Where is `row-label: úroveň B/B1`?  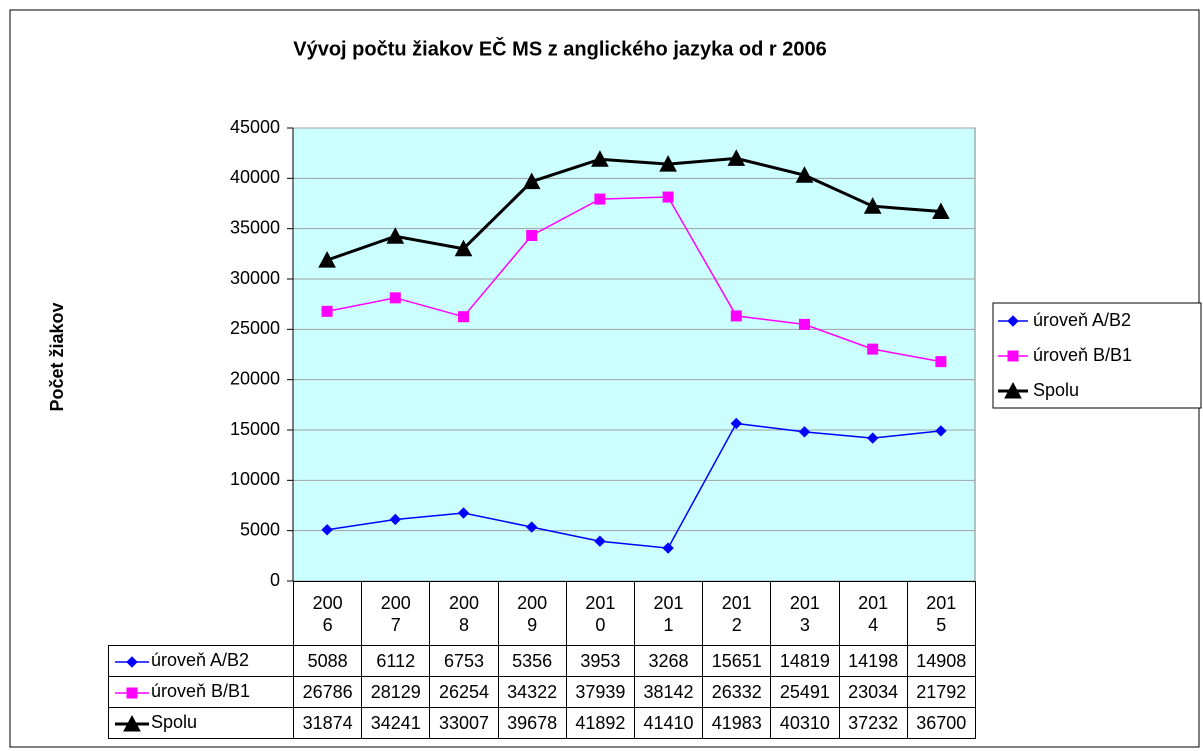 row-label: úroveň B/B1 is located at coordinates (201, 691).